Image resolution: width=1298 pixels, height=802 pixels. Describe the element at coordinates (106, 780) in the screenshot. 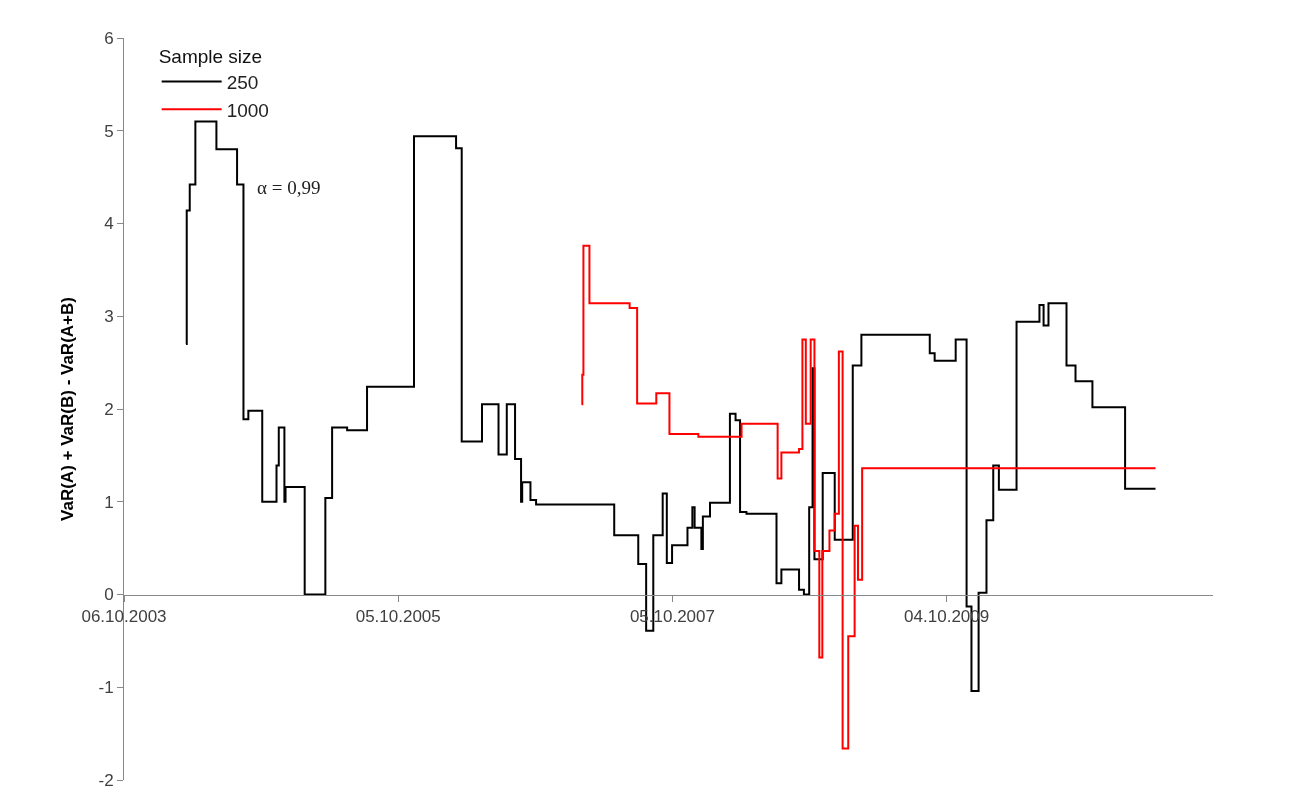

I see `y-tick-label: -2` at that location.